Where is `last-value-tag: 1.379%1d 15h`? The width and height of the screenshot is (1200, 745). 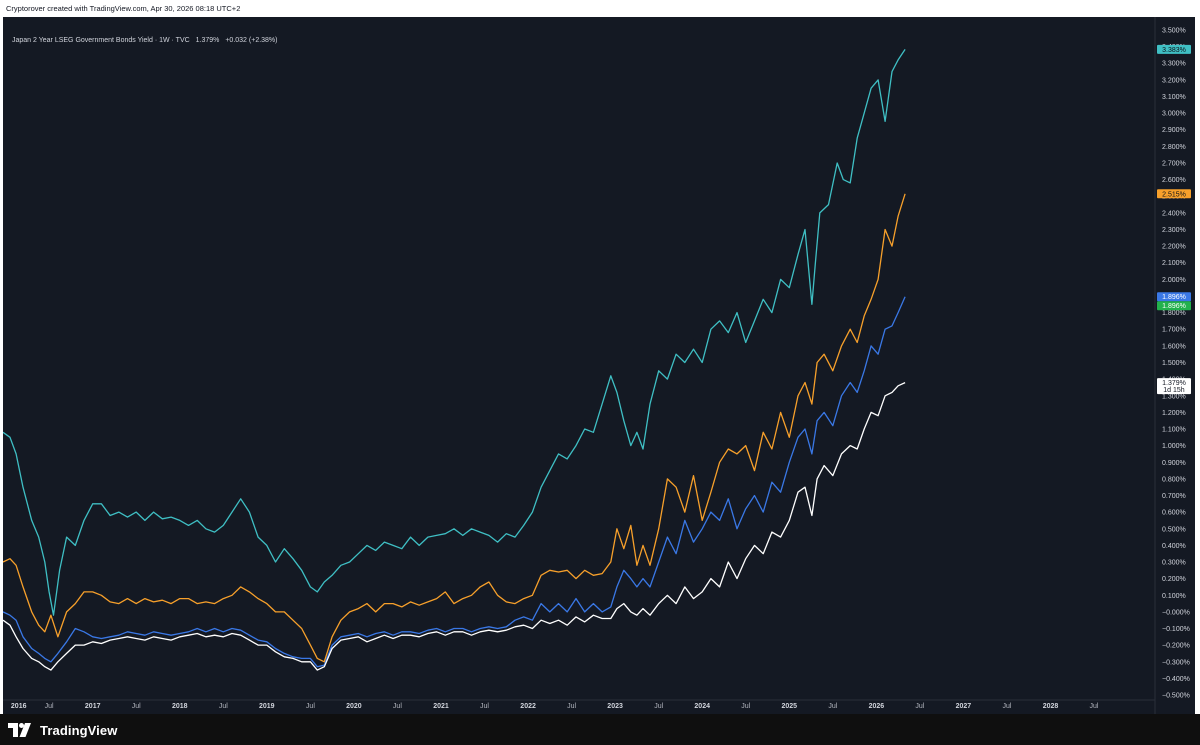
last-value-tag: 1.379%1d 15h is located at coordinates (1174, 386).